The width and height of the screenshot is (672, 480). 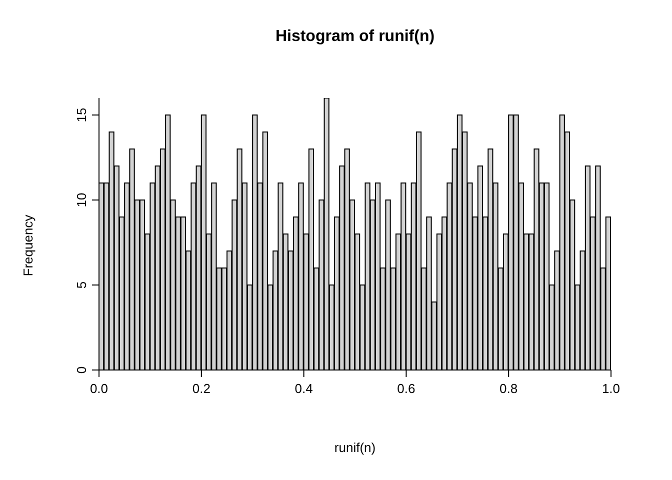 I want to click on x-tick-label: 0.2, so click(x=201, y=388).